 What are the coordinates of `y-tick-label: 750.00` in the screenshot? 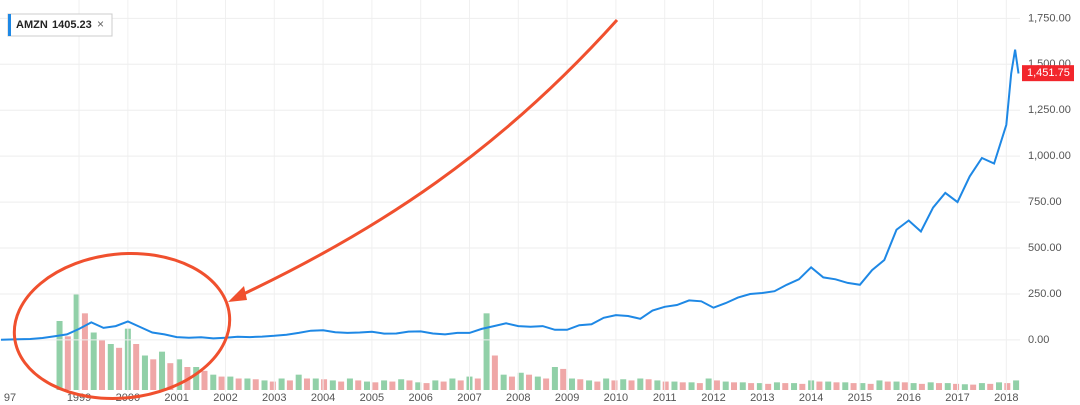 It's located at (1045, 202).